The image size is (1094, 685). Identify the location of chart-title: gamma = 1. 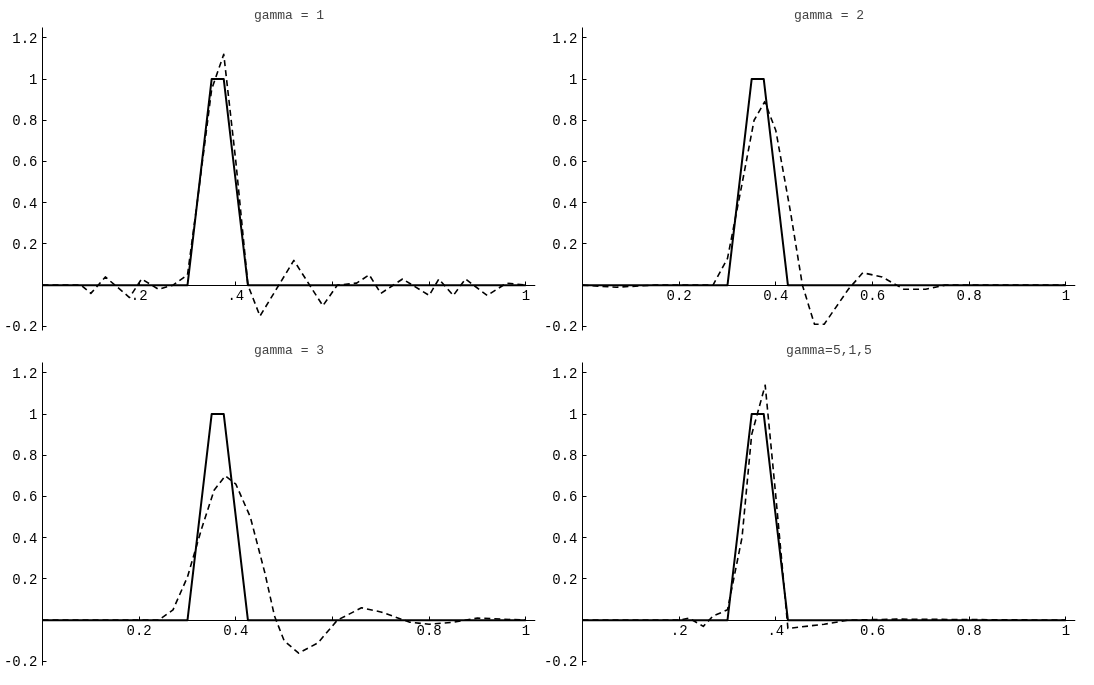
(289, 15).